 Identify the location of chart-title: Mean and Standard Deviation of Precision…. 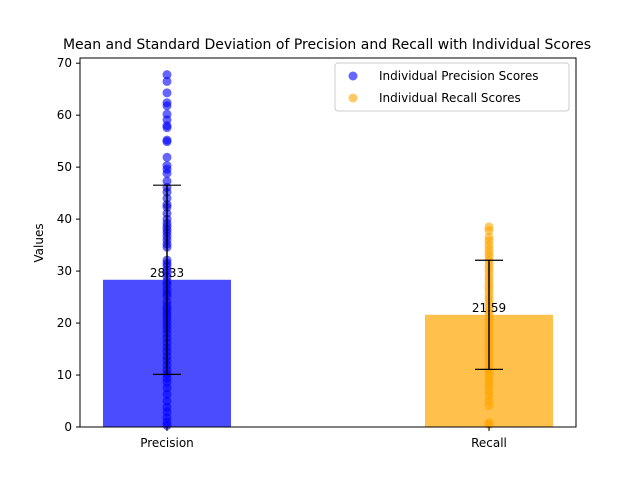
(327, 45).